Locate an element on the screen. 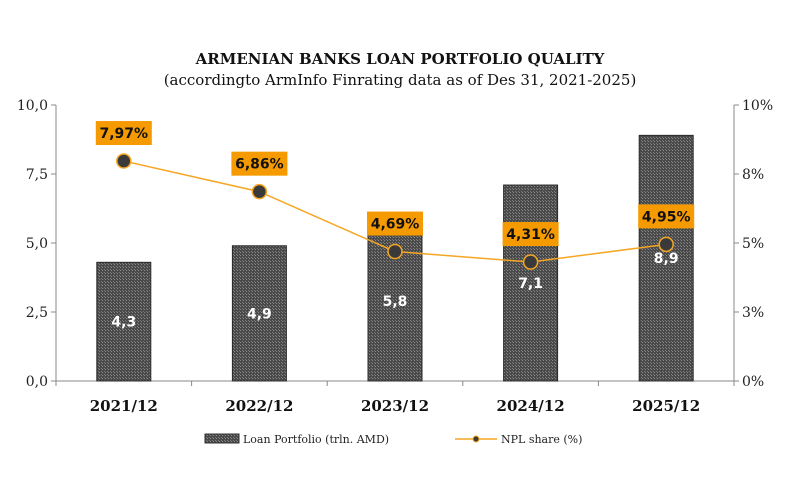  npl-value-label: 4,69% is located at coordinates (395, 225).